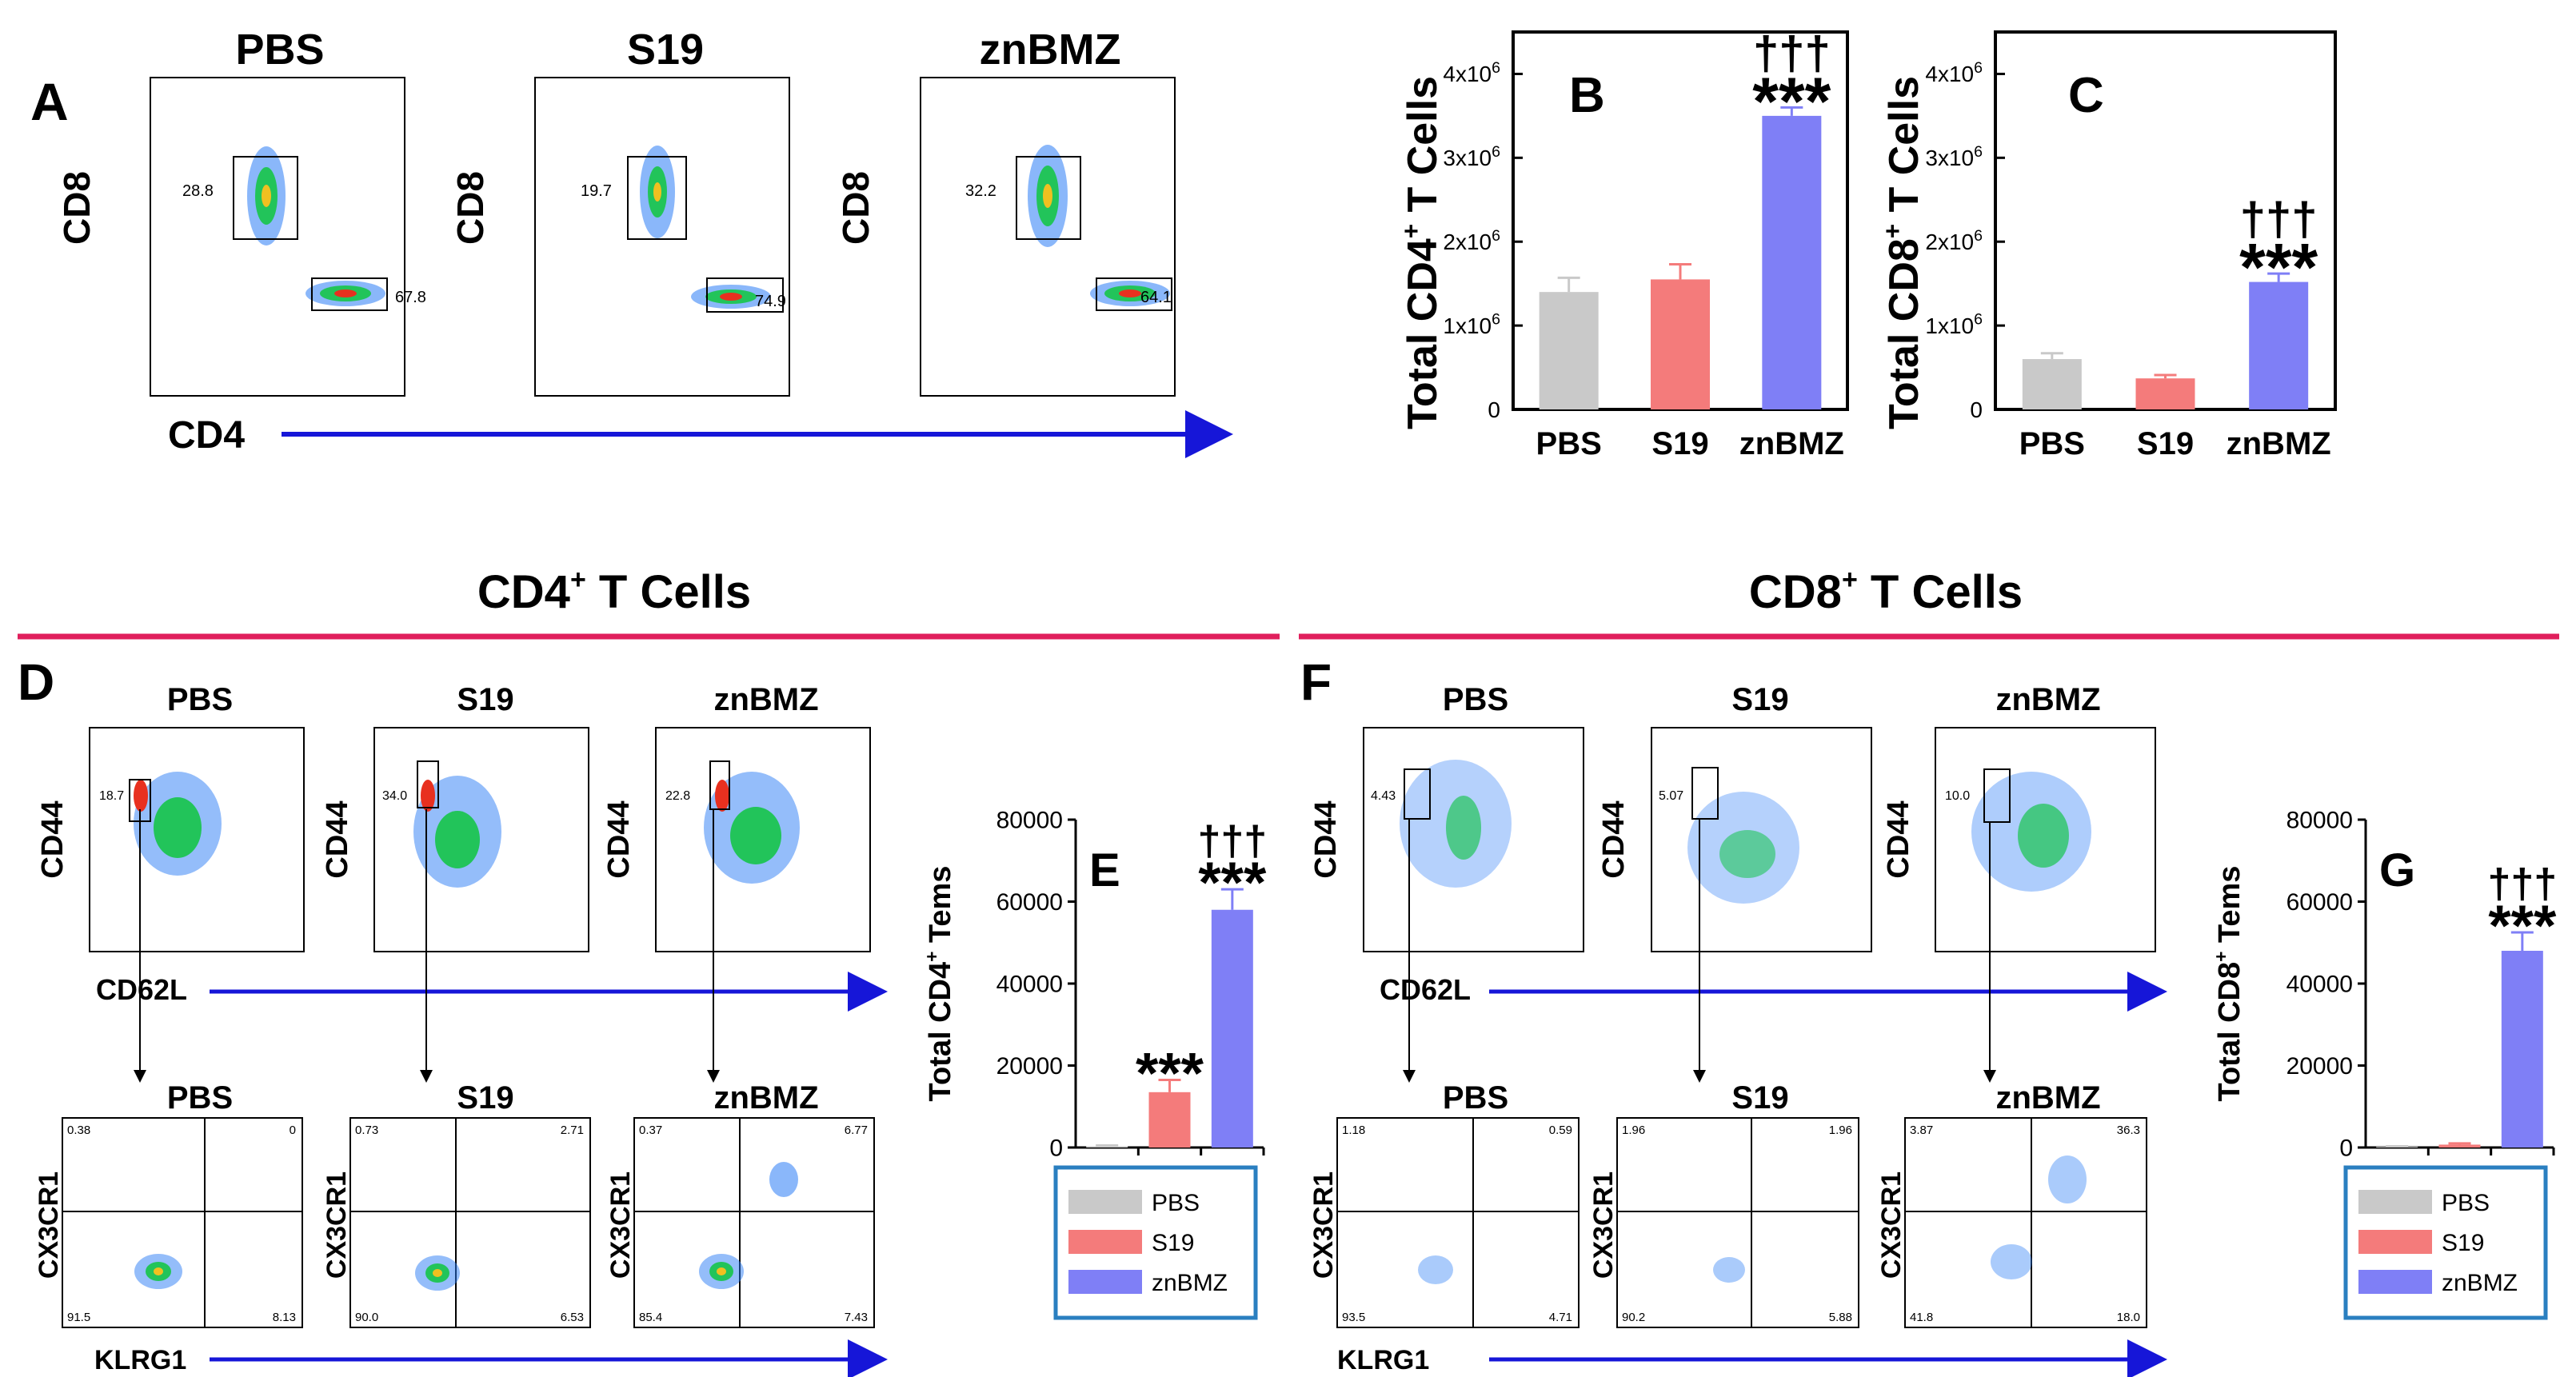 The image size is (2576, 1377). What do you see at coordinates (241, 237) in the screenshot?
I see `flow-plot-a-pbs: 28.8 67.8 CD8` at bounding box center [241, 237].